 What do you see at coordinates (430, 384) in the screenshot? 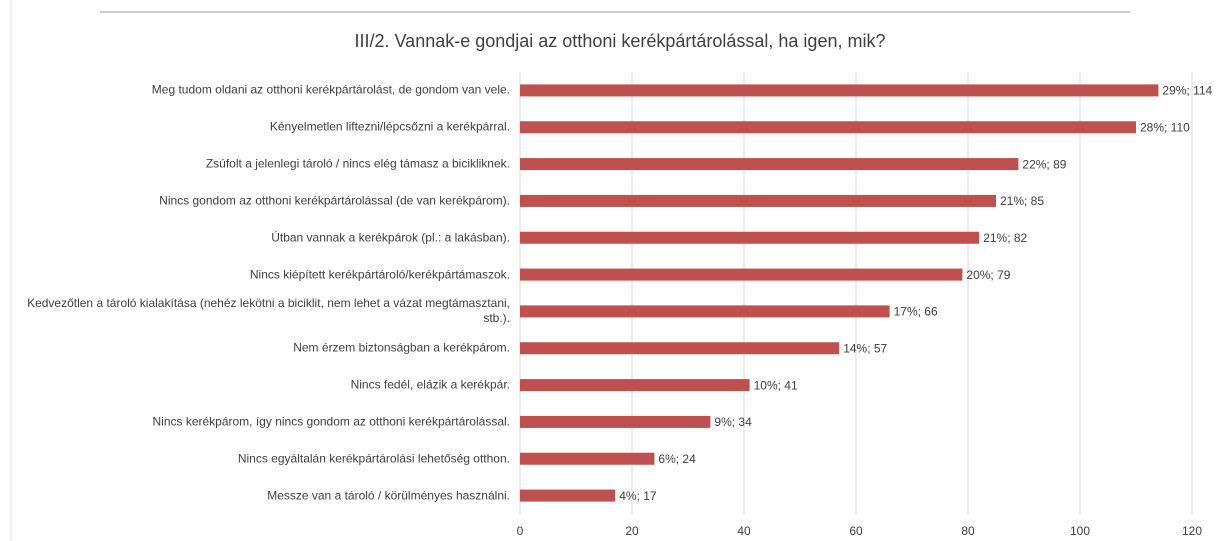
I see `category-label: Nincs fedél, elázik a kerékpár.` at bounding box center [430, 384].